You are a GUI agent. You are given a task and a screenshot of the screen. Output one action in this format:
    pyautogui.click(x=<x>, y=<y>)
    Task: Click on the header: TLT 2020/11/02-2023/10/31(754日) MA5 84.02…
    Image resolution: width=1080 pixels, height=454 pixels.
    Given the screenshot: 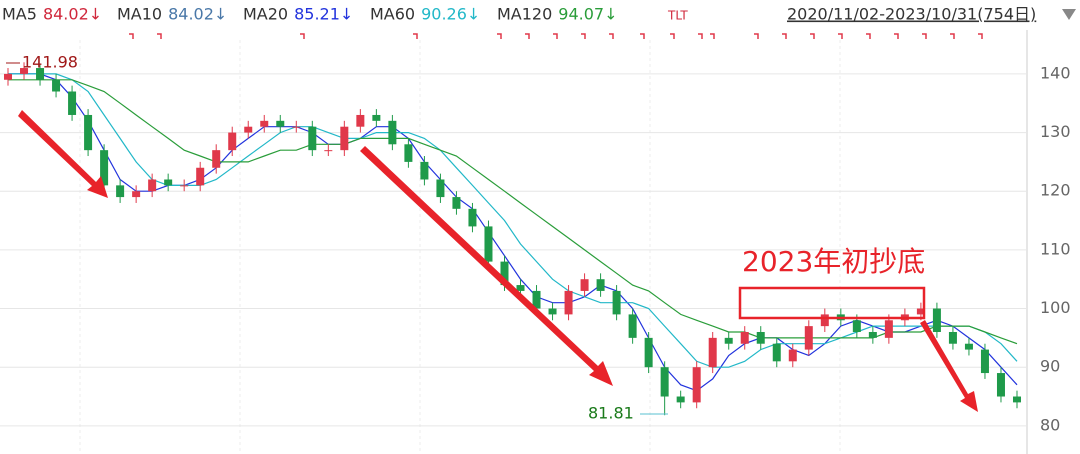 What is the action you would take?
    pyautogui.click(x=539, y=14)
    